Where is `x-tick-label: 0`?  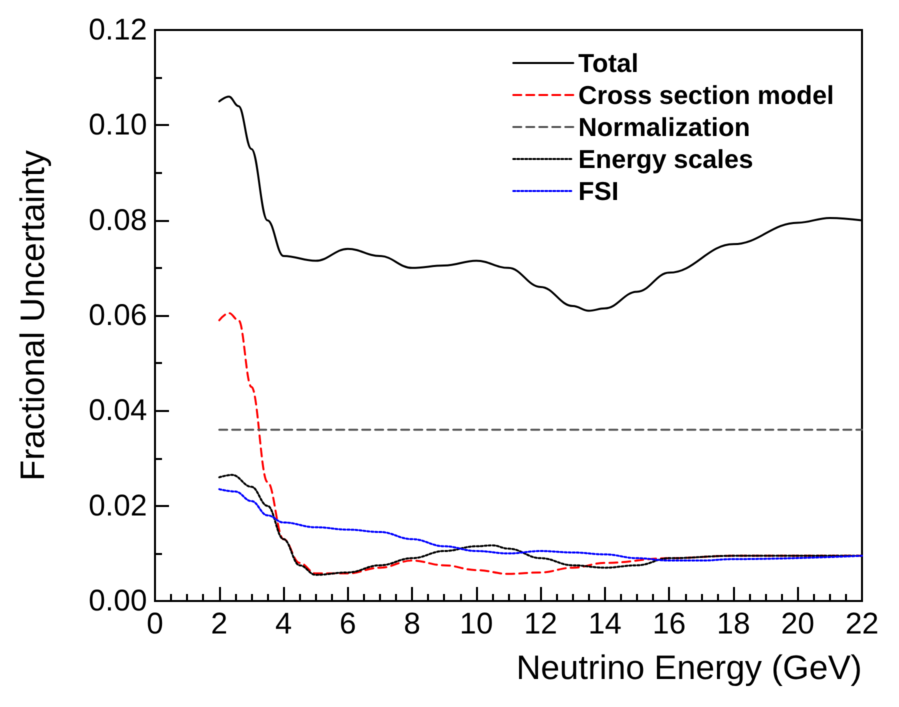
x-tick-label: 0 is located at coordinates (155, 624).